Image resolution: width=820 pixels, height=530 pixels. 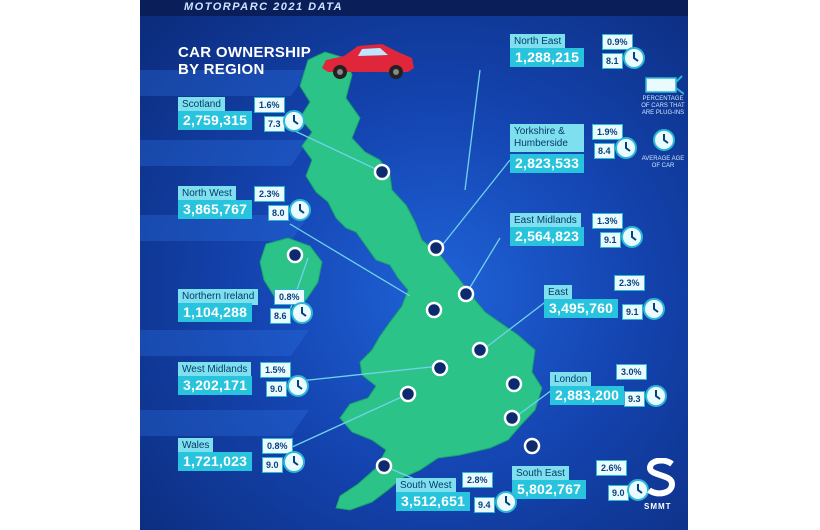 What do you see at coordinates (547, 236) in the screenshot?
I see `car-count: 2,564,823` at bounding box center [547, 236].